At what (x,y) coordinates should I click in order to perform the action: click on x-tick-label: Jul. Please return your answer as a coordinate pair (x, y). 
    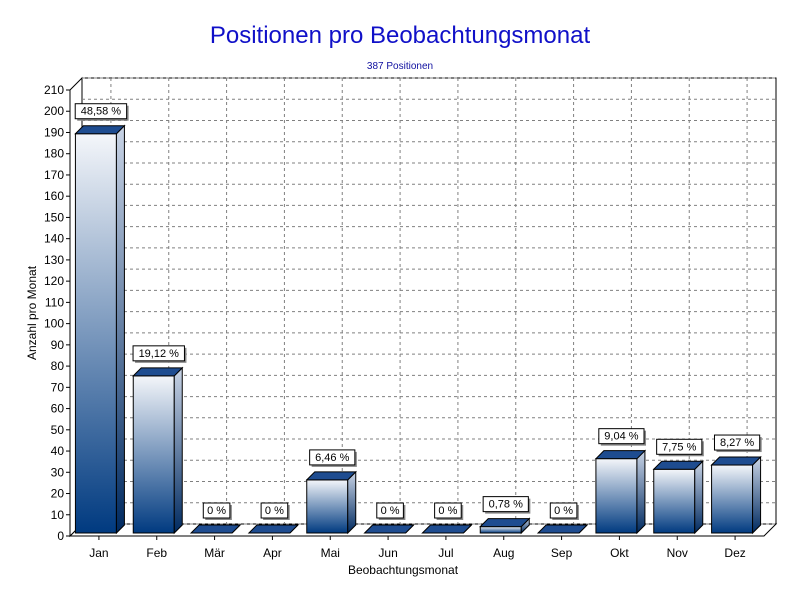
    Looking at the image, I should click on (445, 553).